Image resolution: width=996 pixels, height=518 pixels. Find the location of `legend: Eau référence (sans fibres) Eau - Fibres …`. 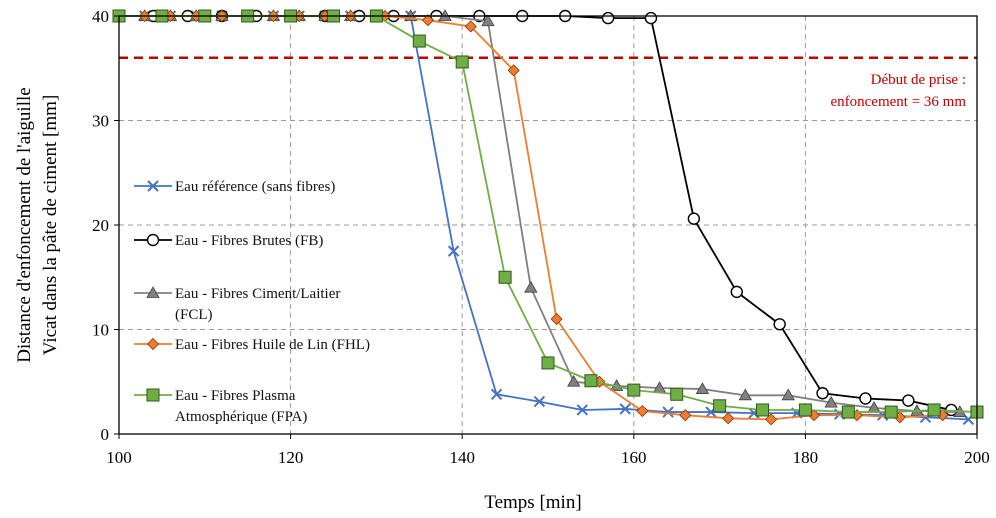

legend: Eau référence (sans fibres) Eau - Fibres … is located at coordinates (252, 302).